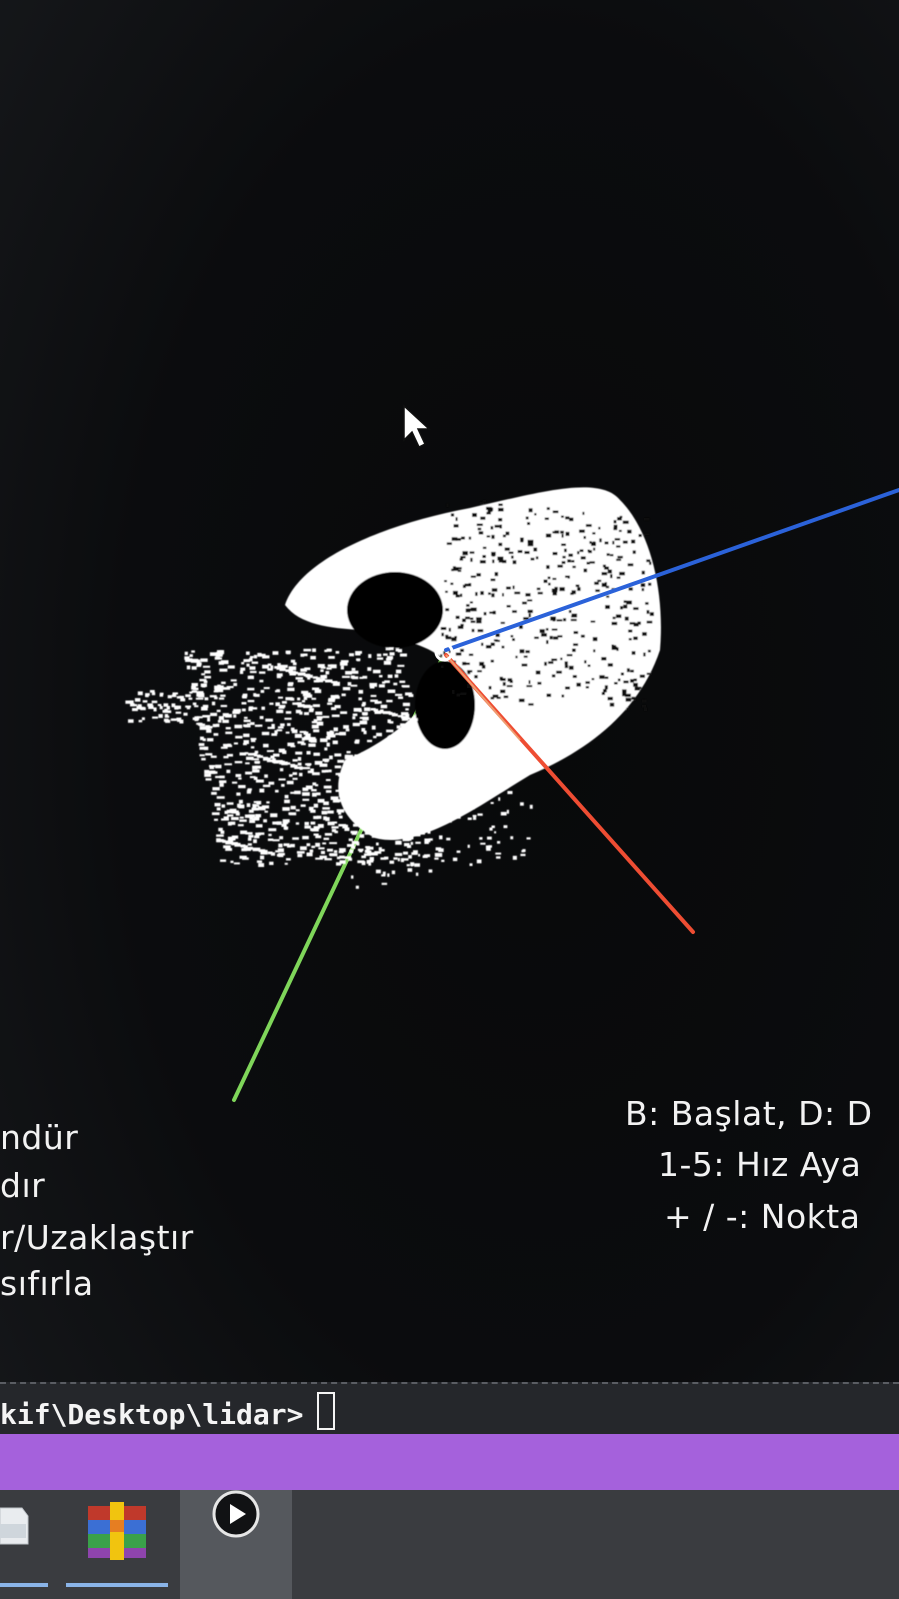 This screenshot has height=1599, width=899. I want to click on terminal-prompt: kif\Desktop\lidar>, so click(168, 1411).